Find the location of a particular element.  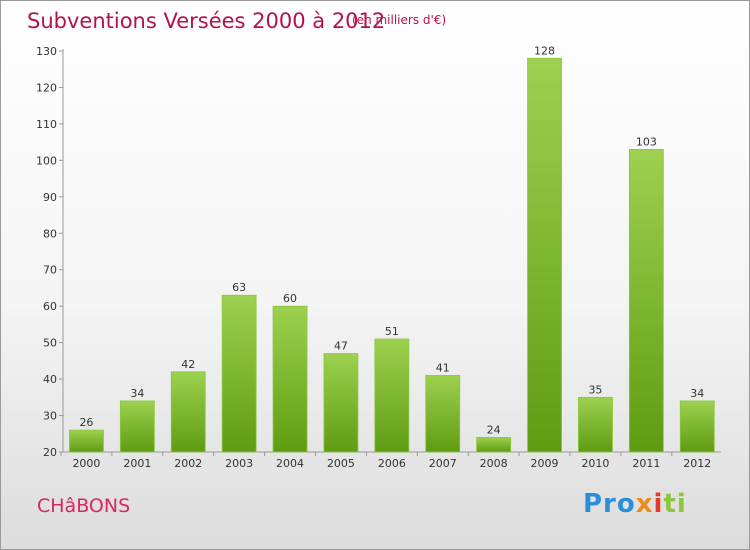

x-tick-label: 2006 is located at coordinates (392, 463).